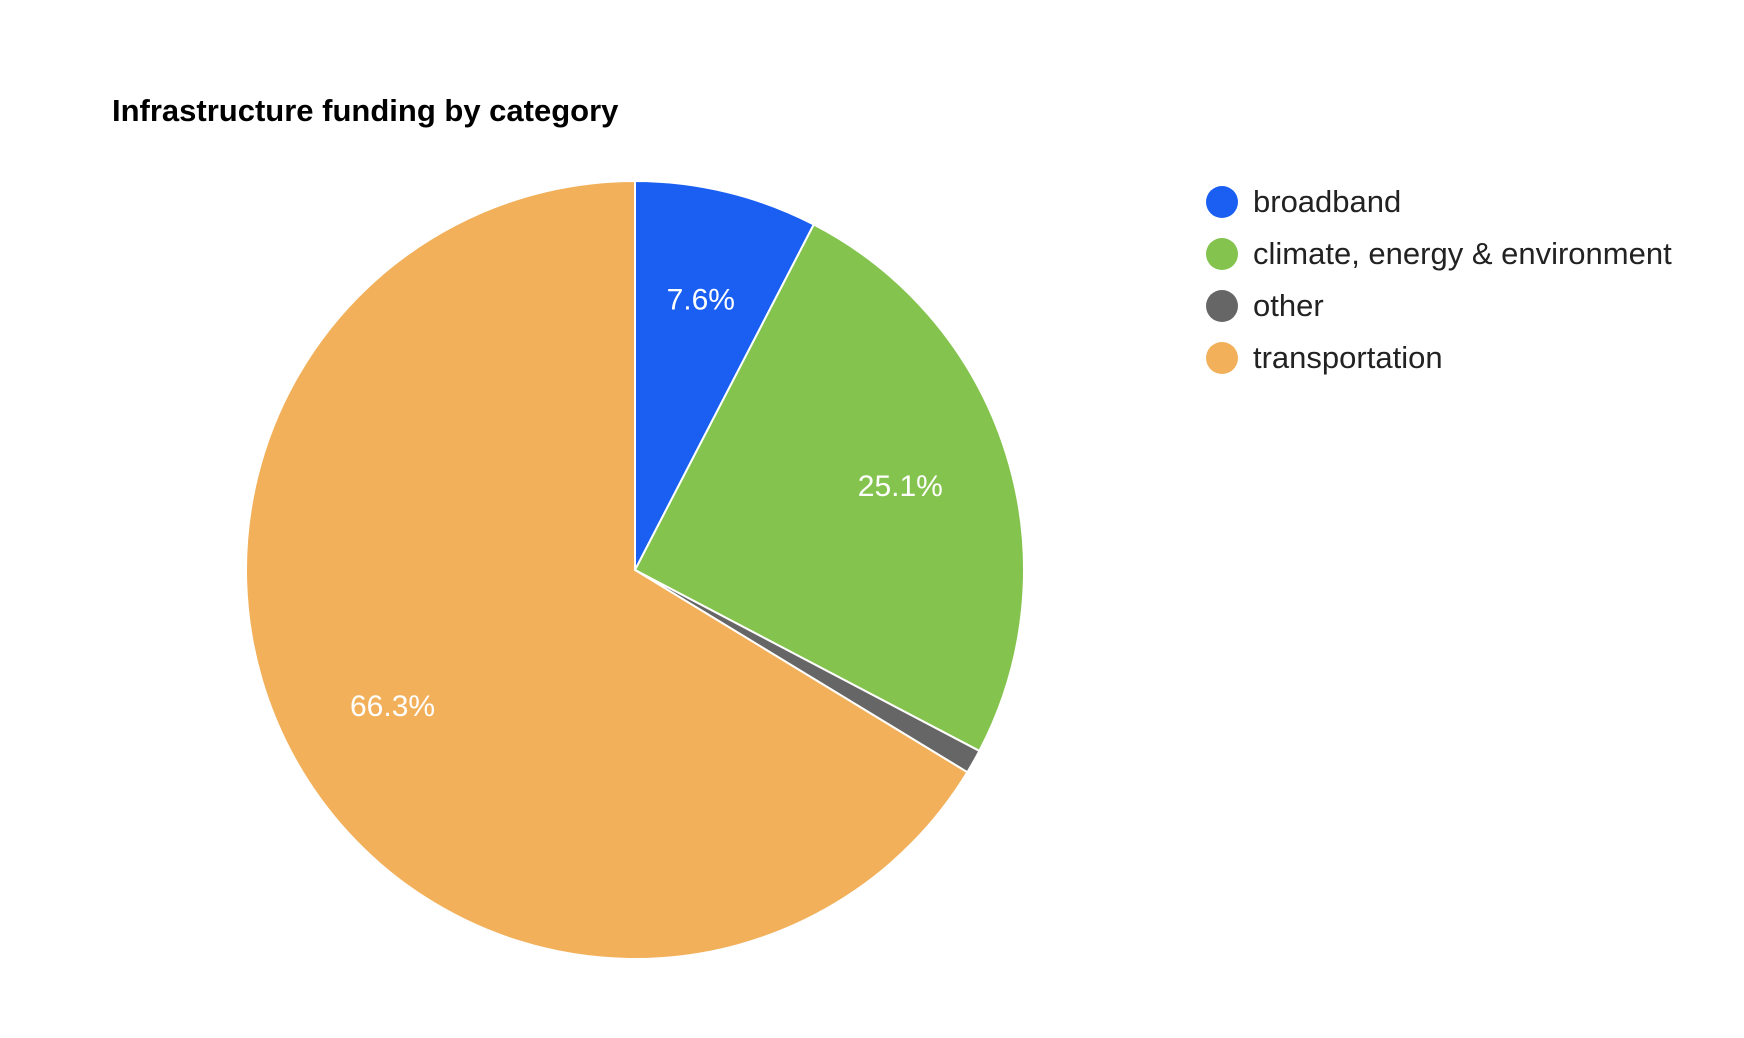 The height and width of the screenshot is (1038, 1744). What do you see at coordinates (900, 486) in the screenshot?
I see `slice-data-label: 25.1%` at bounding box center [900, 486].